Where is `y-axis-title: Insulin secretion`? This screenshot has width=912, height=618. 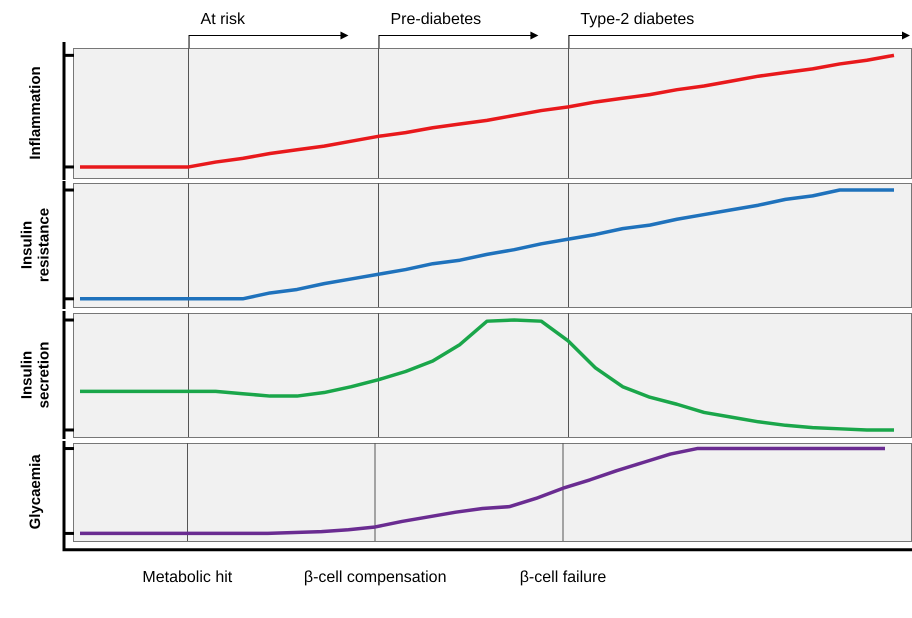 y-axis-title: Insulin secretion is located at coordinates (35, 375).